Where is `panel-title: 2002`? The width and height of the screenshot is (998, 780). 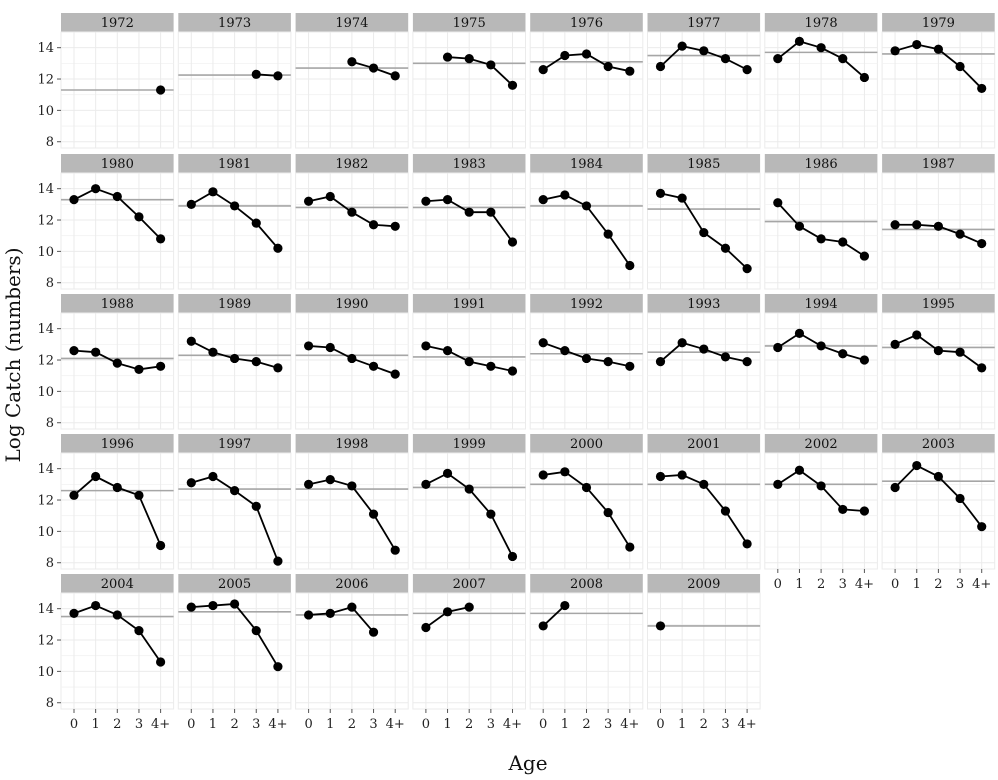
panel-title: 2002 is located at coordinates (821, 444).